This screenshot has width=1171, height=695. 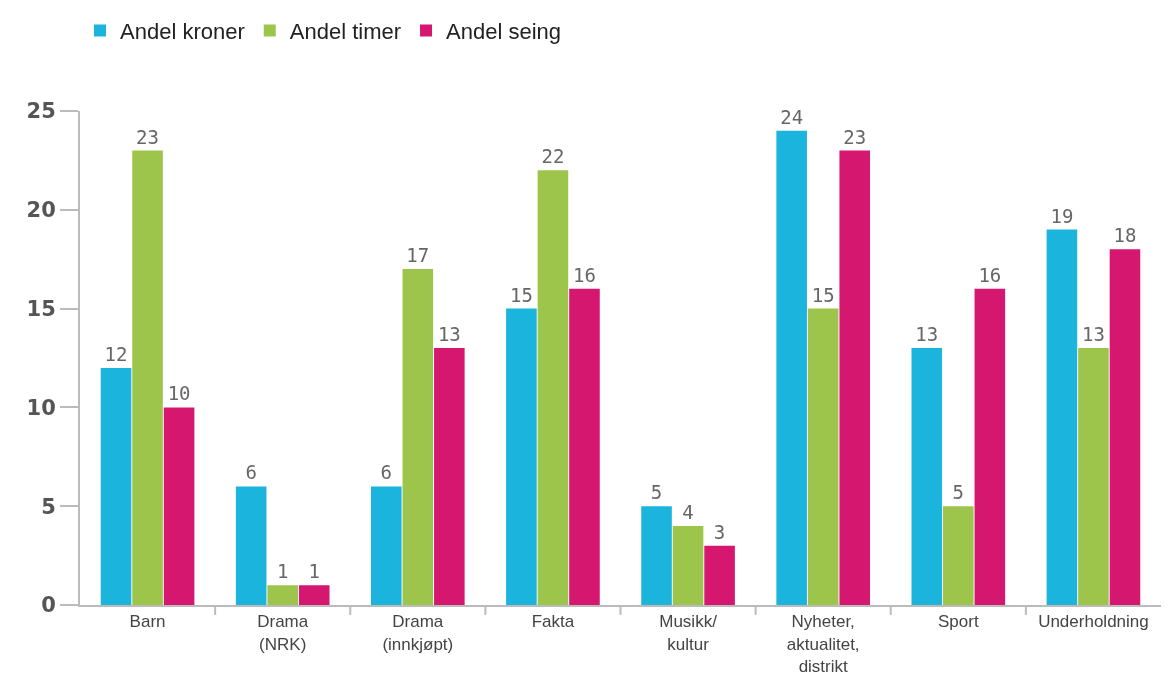 What do you see at coordinates (41, 210) in the screenshot?
I see `y-tick-label: 20` at bounding box center [41, 210].